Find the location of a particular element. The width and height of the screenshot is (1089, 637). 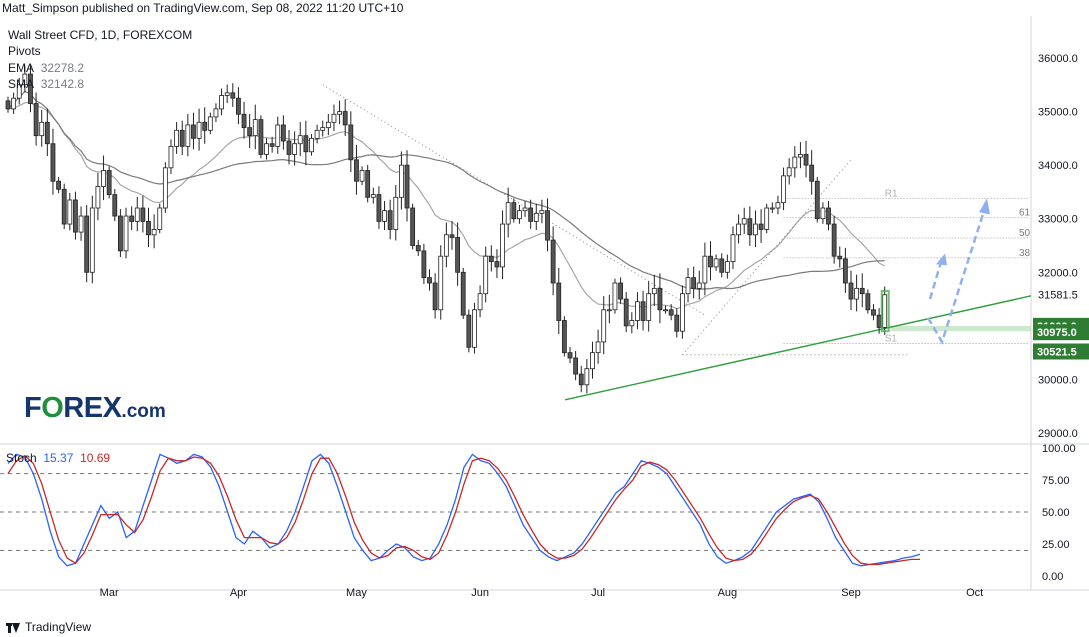

tradingview-footer: TradingView is located at coordinates (544, 627).